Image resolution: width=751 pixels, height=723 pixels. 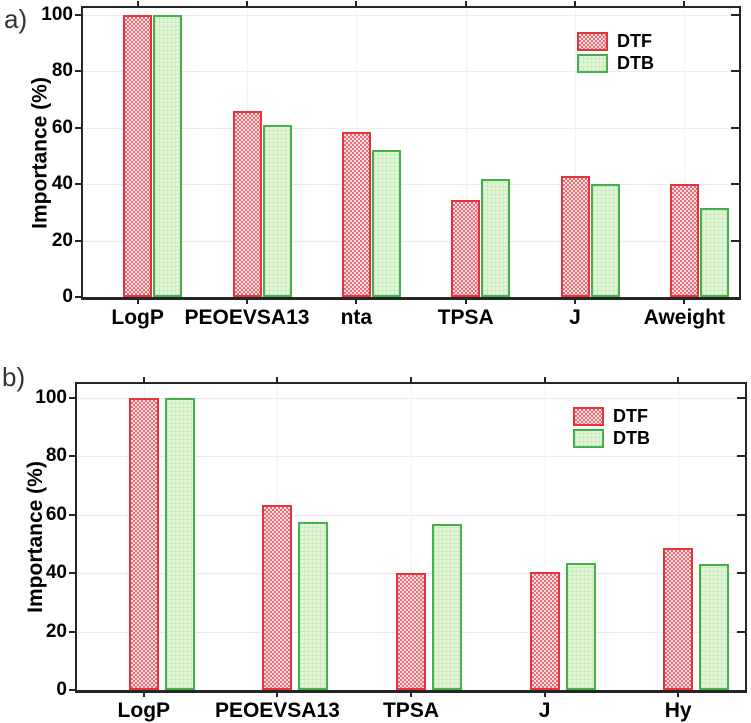 What do you see at coordinates (35, 537) in the screenshot?
I see `y-axis-title: Importance (%)` at bounding box center [35, 537].